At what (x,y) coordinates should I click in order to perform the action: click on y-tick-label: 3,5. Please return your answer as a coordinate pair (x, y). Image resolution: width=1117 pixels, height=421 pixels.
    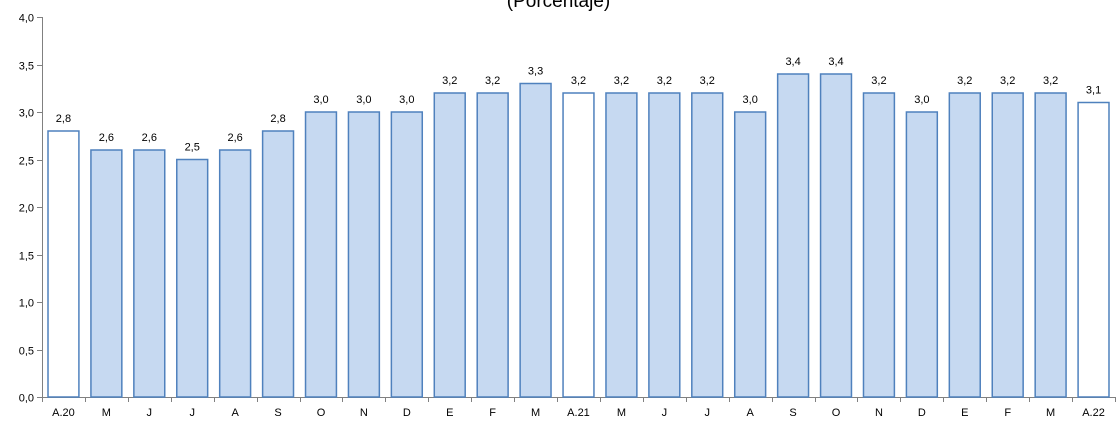
    Looking at the image, I should click on (26, 67).